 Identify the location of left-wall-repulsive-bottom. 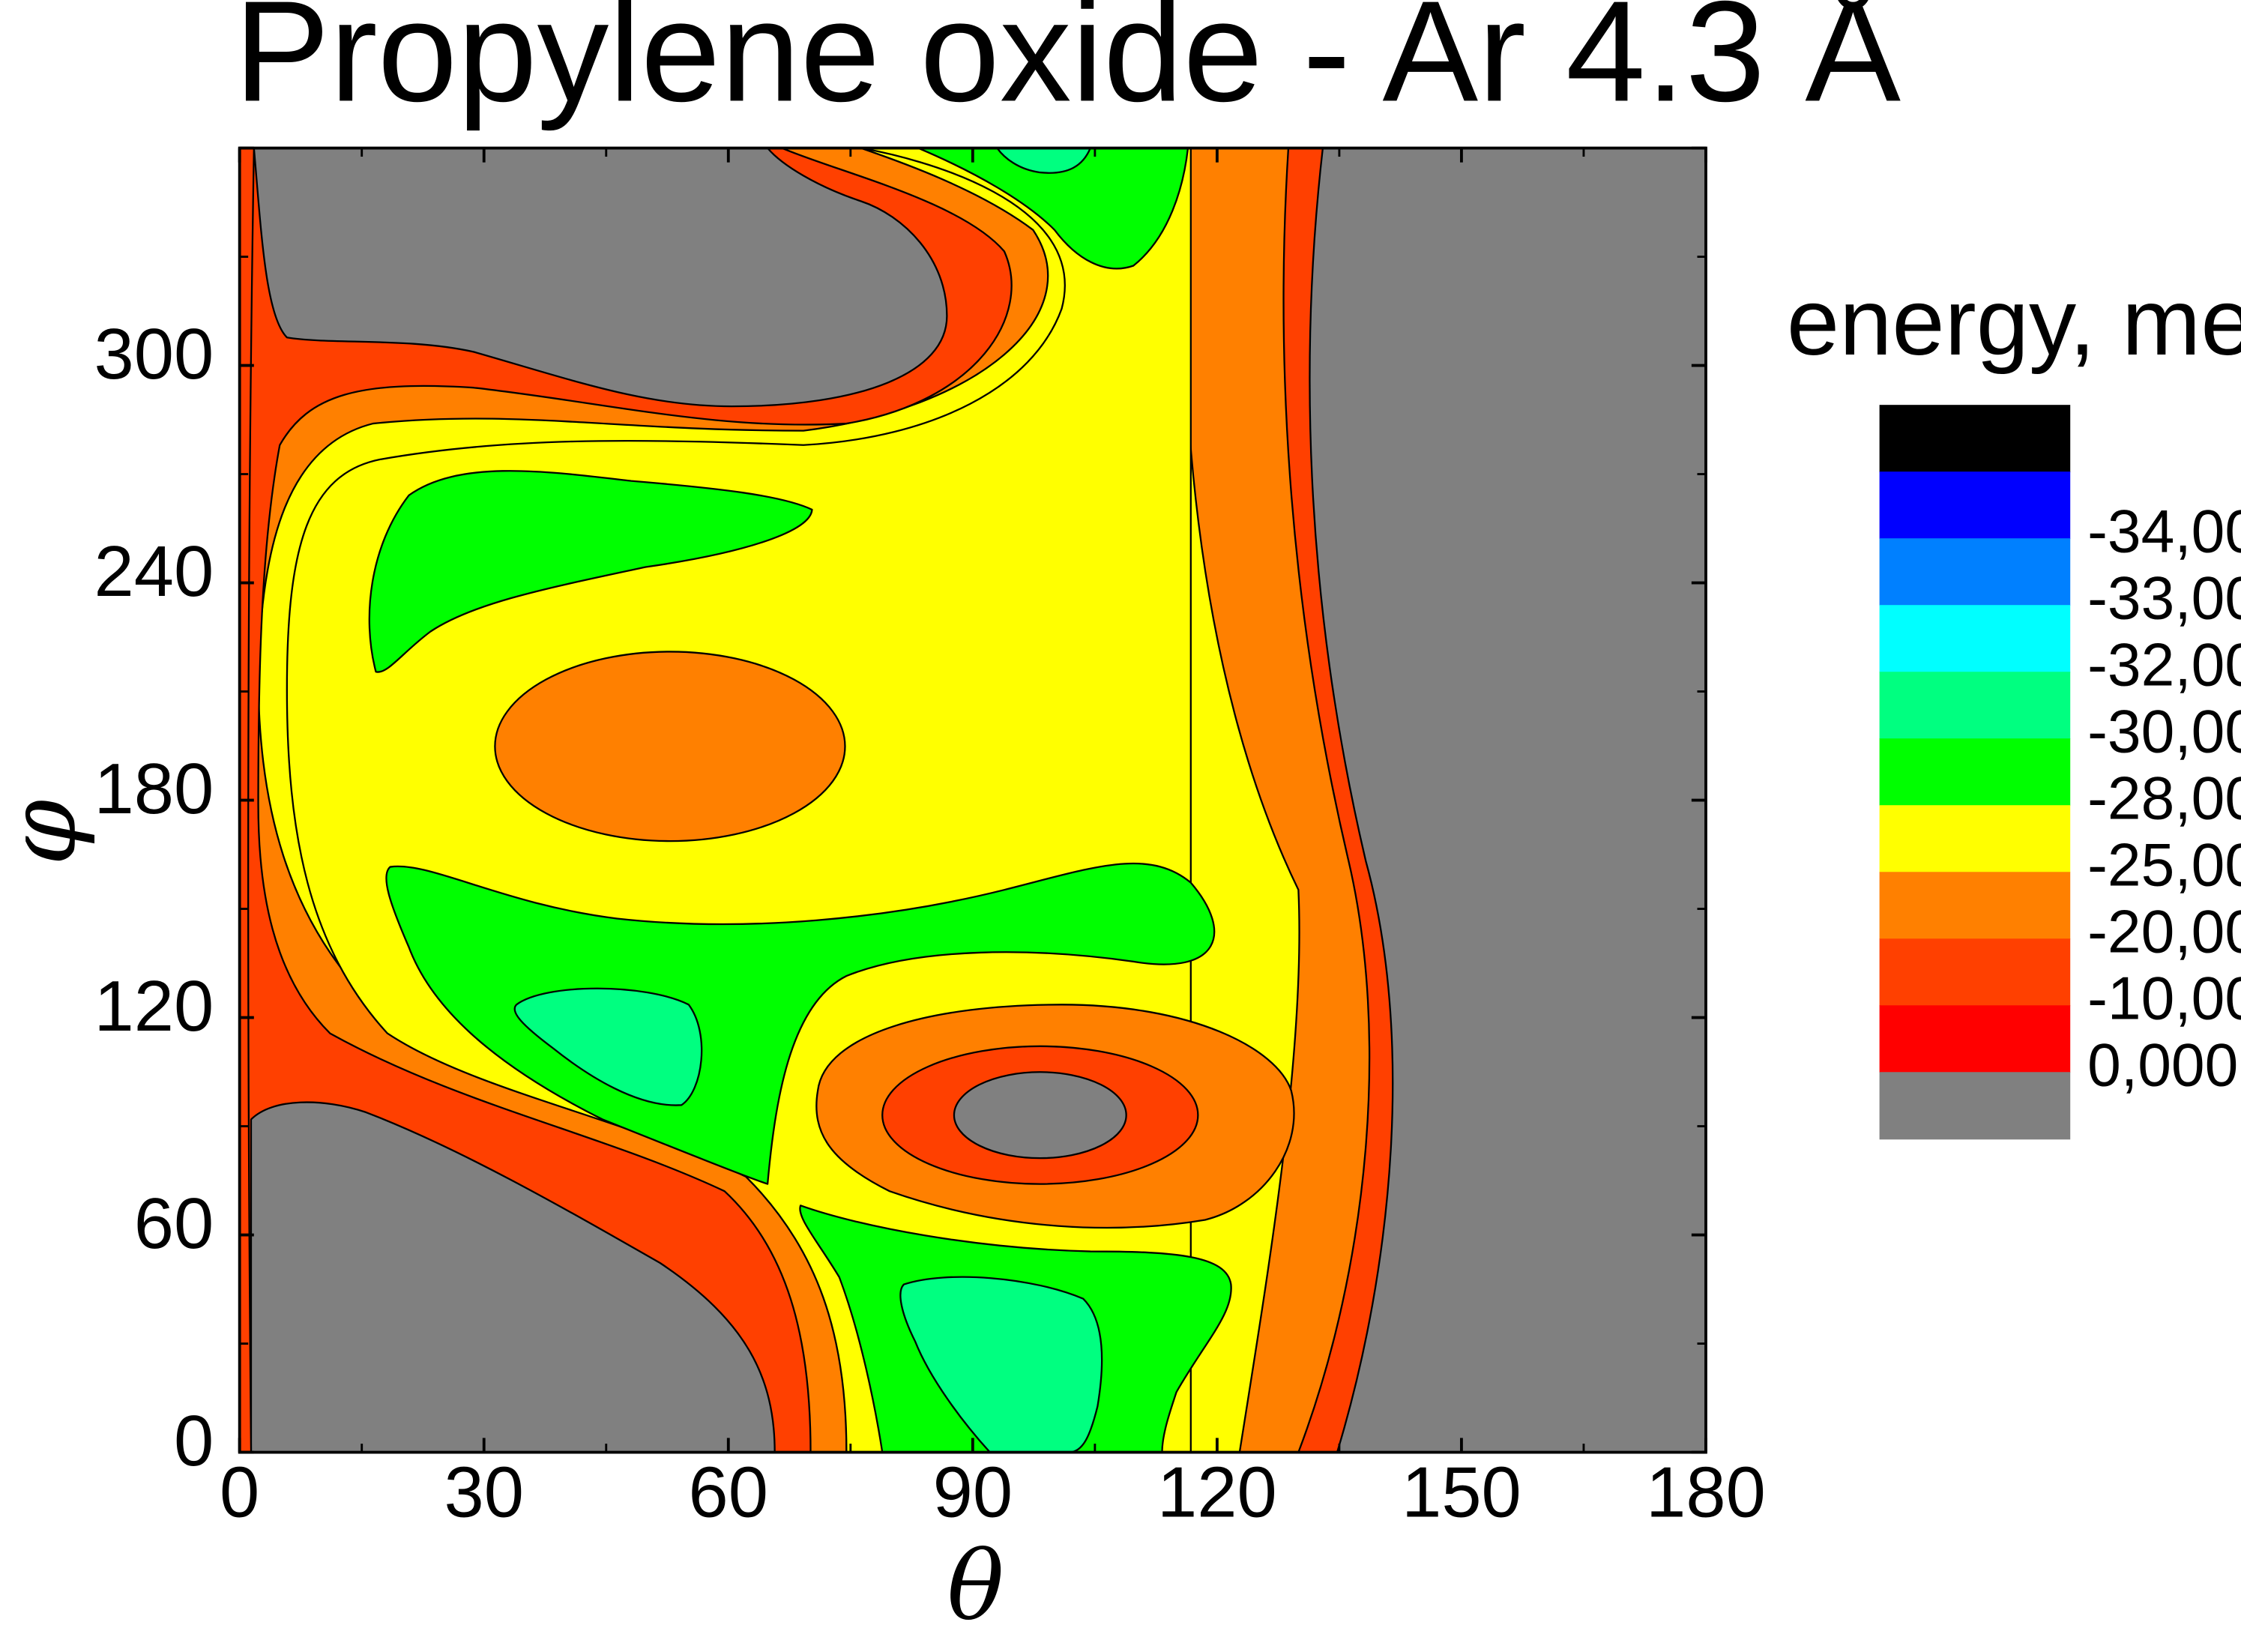
(513, 1277).